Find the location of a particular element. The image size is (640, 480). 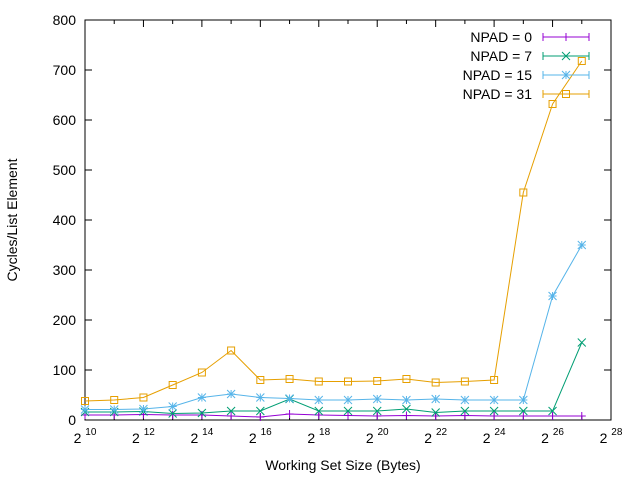

y-tick-label: 300 is located at coordinates (65, 270).